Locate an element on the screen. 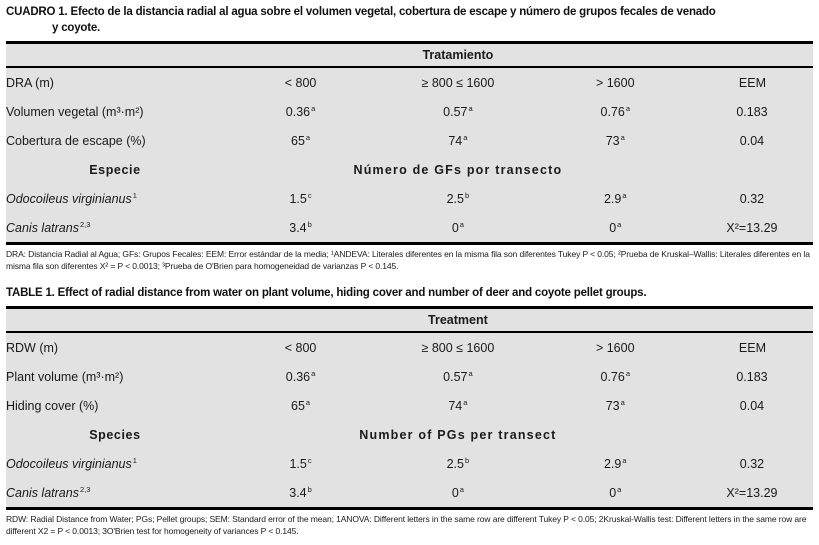  row-label: Volumen vegetal (m³·m²) is located at coordinates (75, 111).